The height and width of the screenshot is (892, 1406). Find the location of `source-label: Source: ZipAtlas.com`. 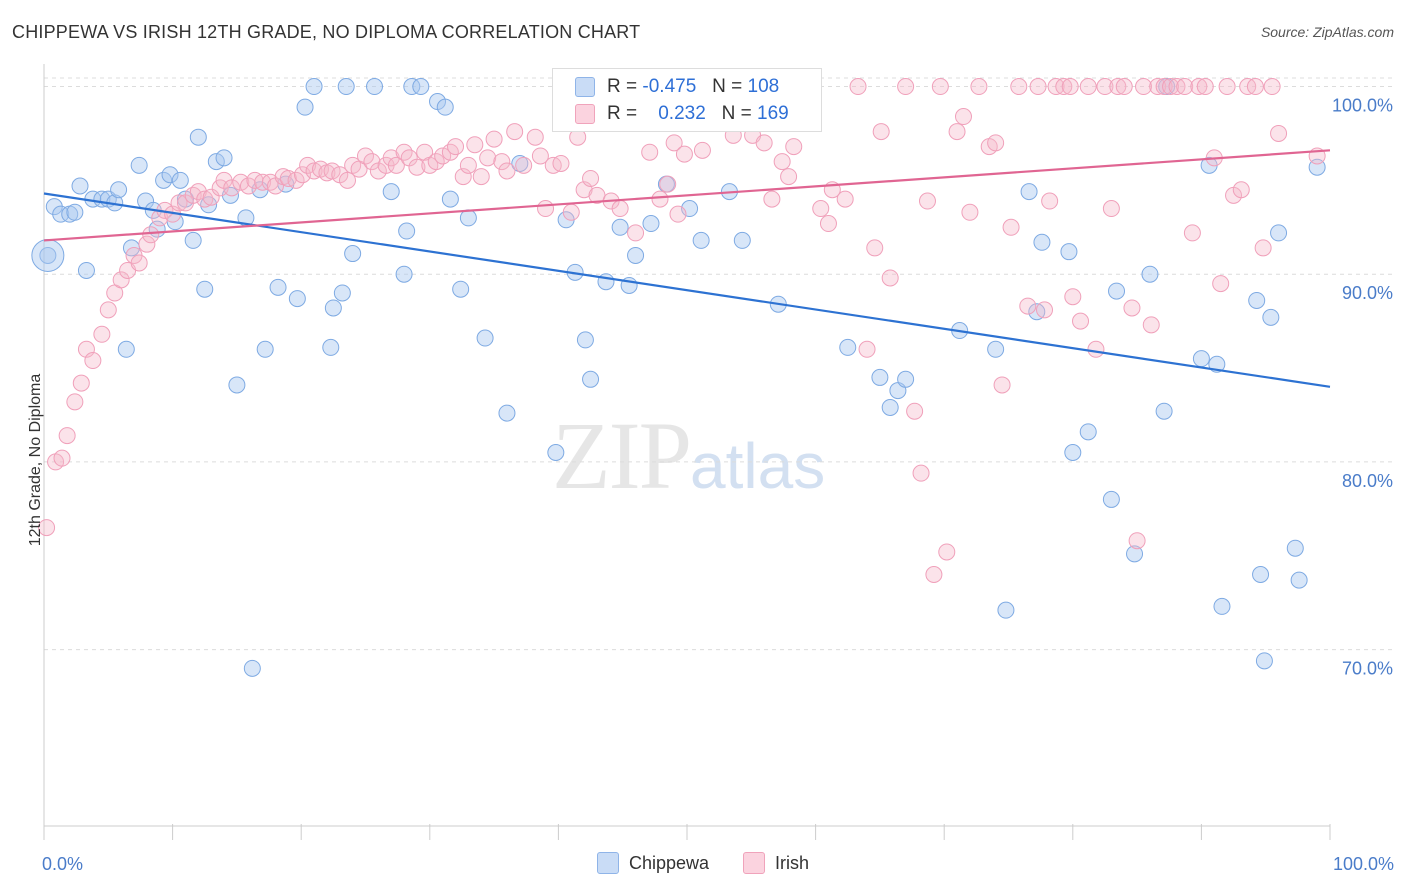

source-label: Source: ZipAtlas.com is located at coordinates (1327, 32).